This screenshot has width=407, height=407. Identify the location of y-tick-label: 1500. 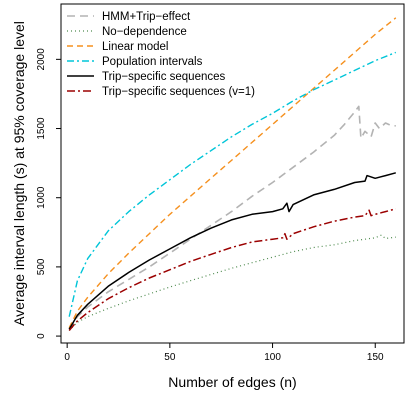
(41, 128).